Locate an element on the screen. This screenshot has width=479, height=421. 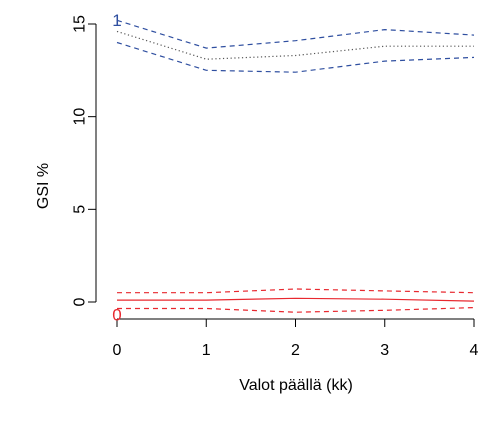
series-marker-label: 0 is located at coordinates (116, 315).